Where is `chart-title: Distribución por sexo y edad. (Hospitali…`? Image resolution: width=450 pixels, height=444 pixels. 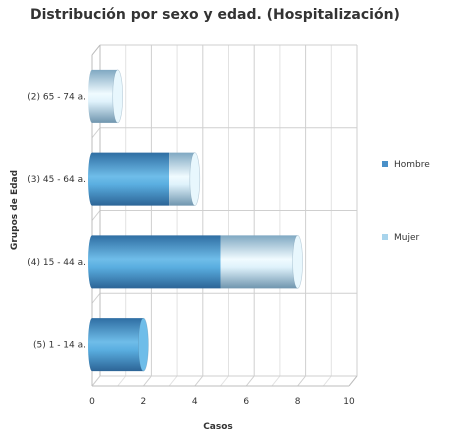
chart-title: Distribución por sexo y edad. (Hospitali… is located at coordinates (215, 15).